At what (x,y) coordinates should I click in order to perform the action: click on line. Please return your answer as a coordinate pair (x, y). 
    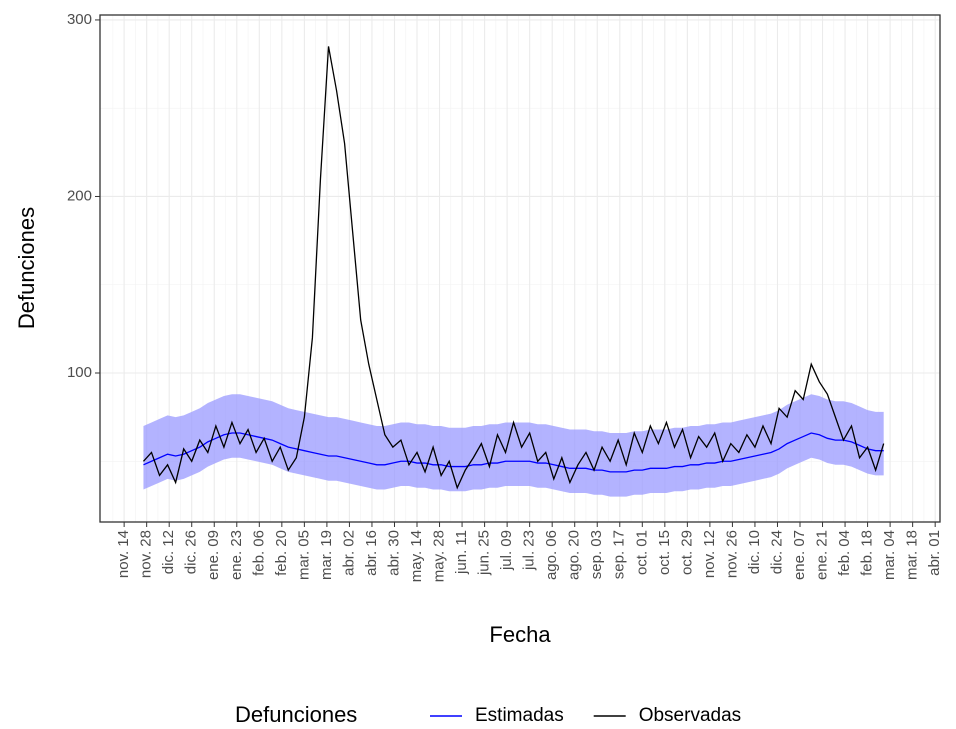
    Looking at the image, I should click on (513, 452).